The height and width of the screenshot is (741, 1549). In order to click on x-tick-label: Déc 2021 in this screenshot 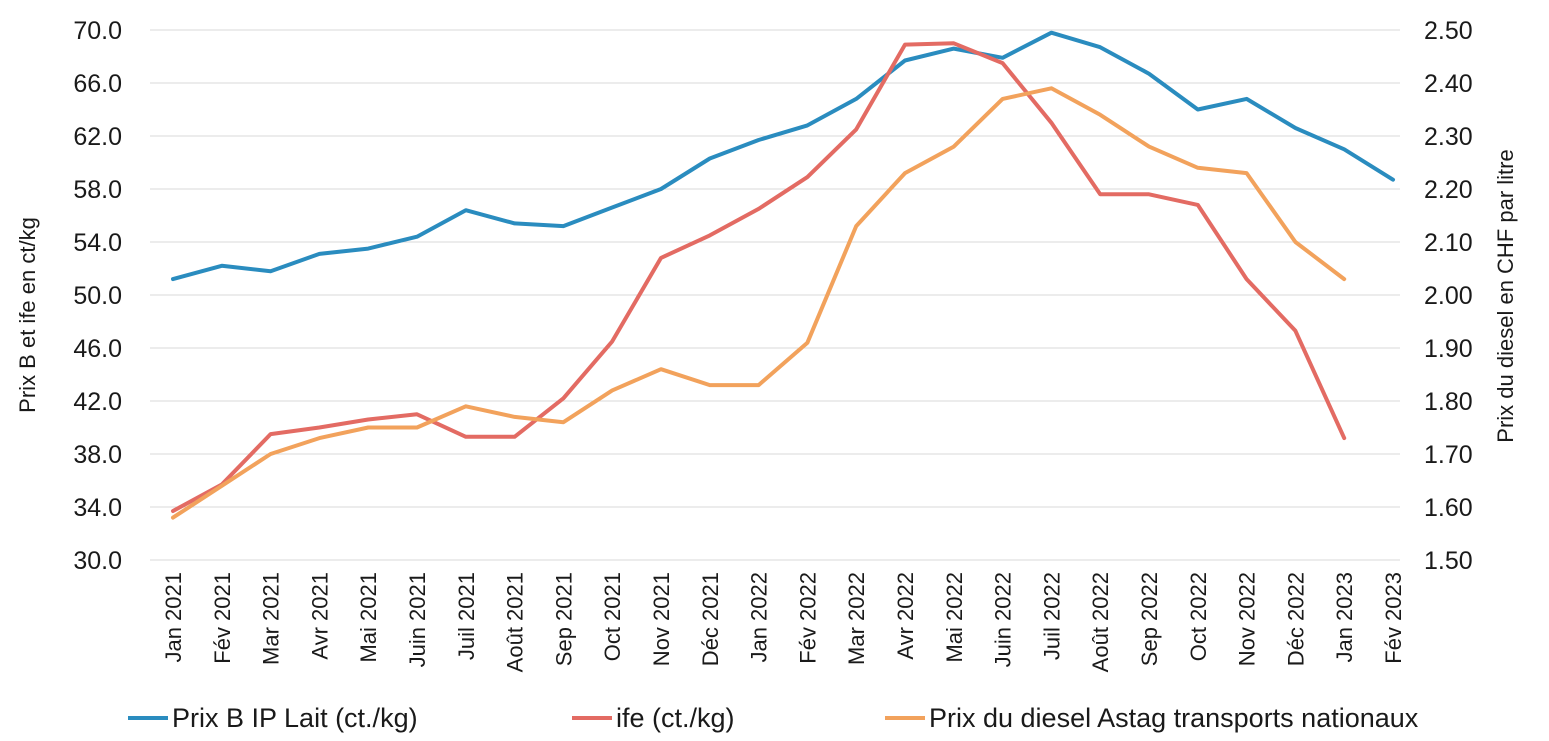, I will do `click(710, 619)`.